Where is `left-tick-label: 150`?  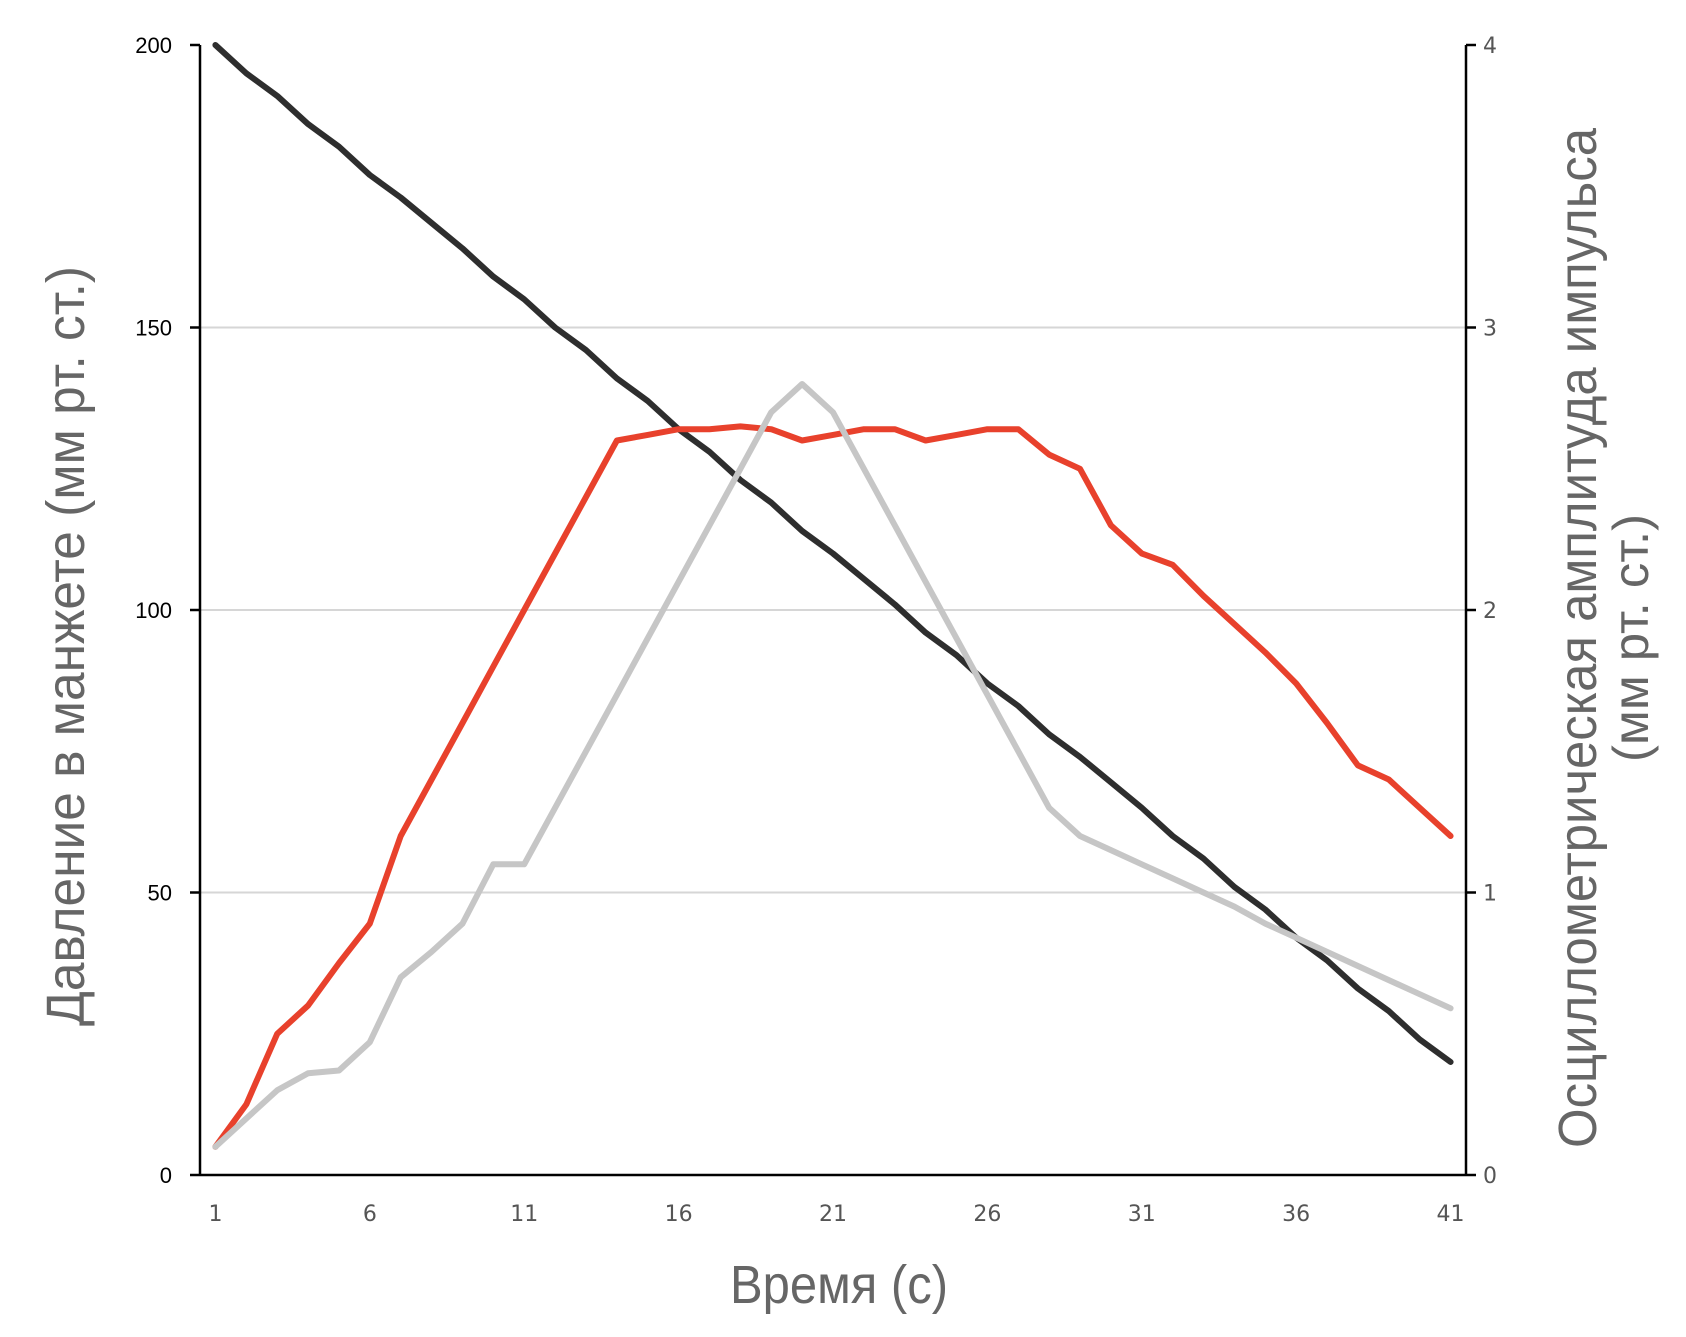
left-tick-label: 150 is located at coordinates (153, 328).